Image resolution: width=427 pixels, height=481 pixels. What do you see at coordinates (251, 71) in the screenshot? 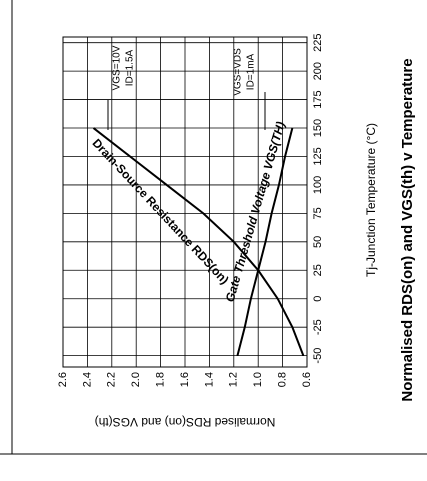
I see `annotation: ID=1mA` at bounding box center [251, 71].